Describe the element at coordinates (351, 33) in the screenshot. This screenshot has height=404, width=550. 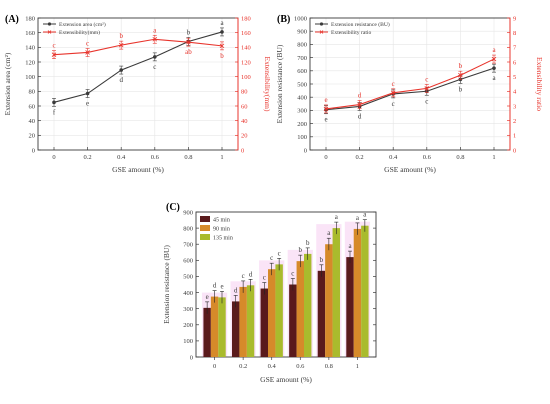
I see `legend-label: Extensibility ratio` at that location.